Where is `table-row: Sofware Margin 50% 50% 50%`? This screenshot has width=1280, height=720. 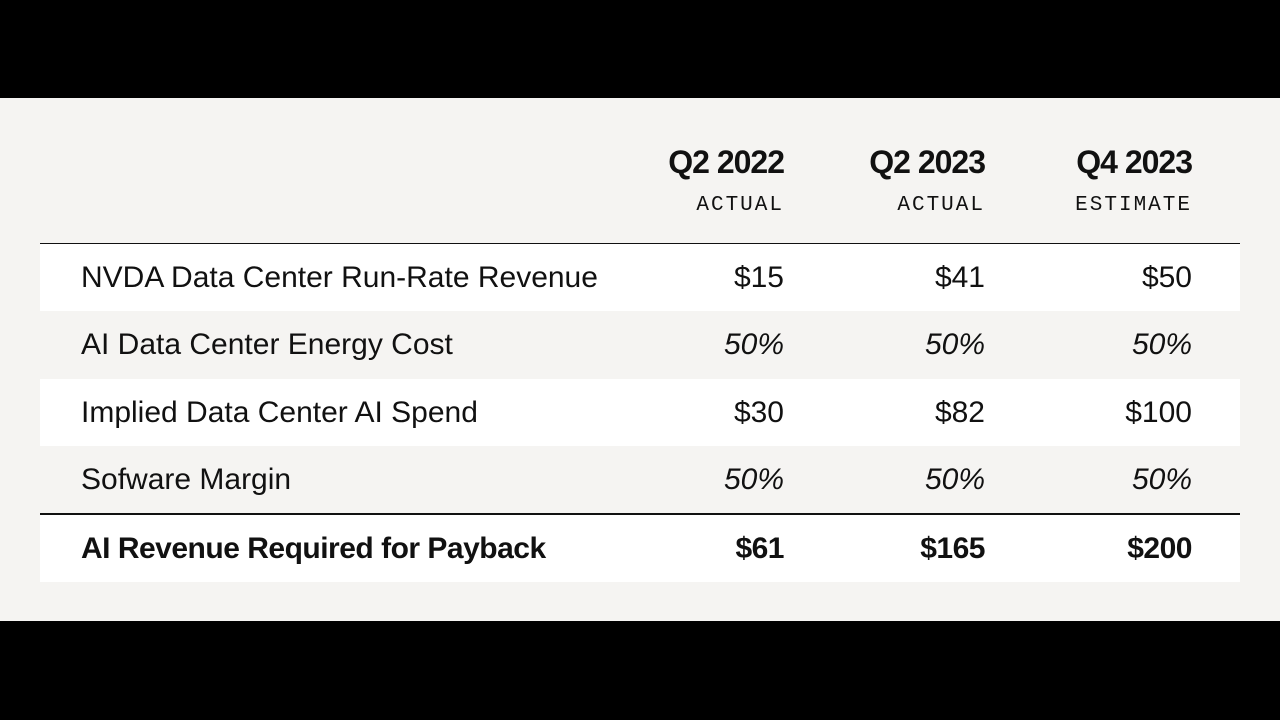 table-row: Sofware Margin 50% 50% 50% is located at coordinates (640, 479).